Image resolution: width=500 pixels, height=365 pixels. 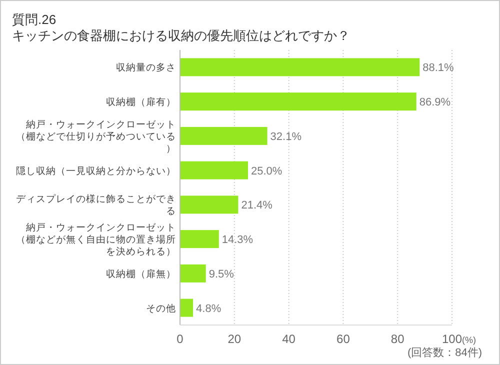 I want to click on y-tick-label: その他, so click(x=161, y=308).